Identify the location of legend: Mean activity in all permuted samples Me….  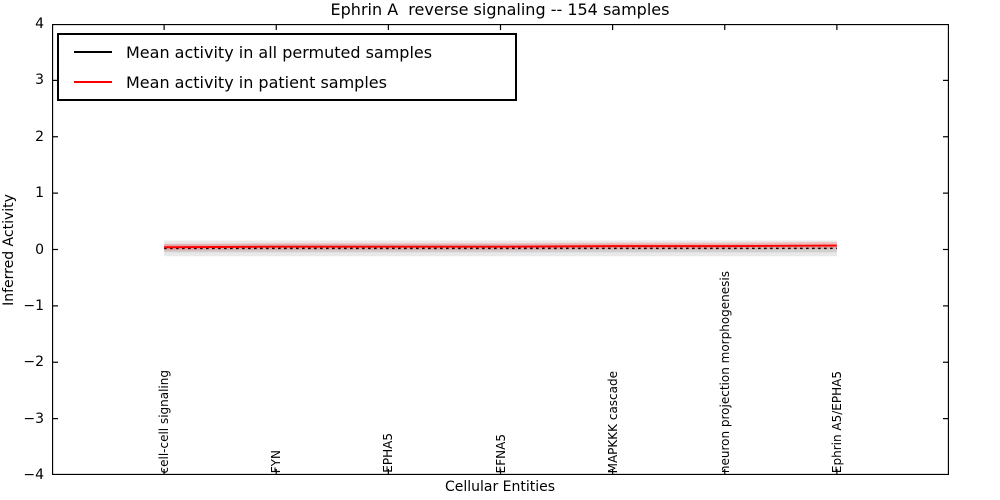
(287, 67).